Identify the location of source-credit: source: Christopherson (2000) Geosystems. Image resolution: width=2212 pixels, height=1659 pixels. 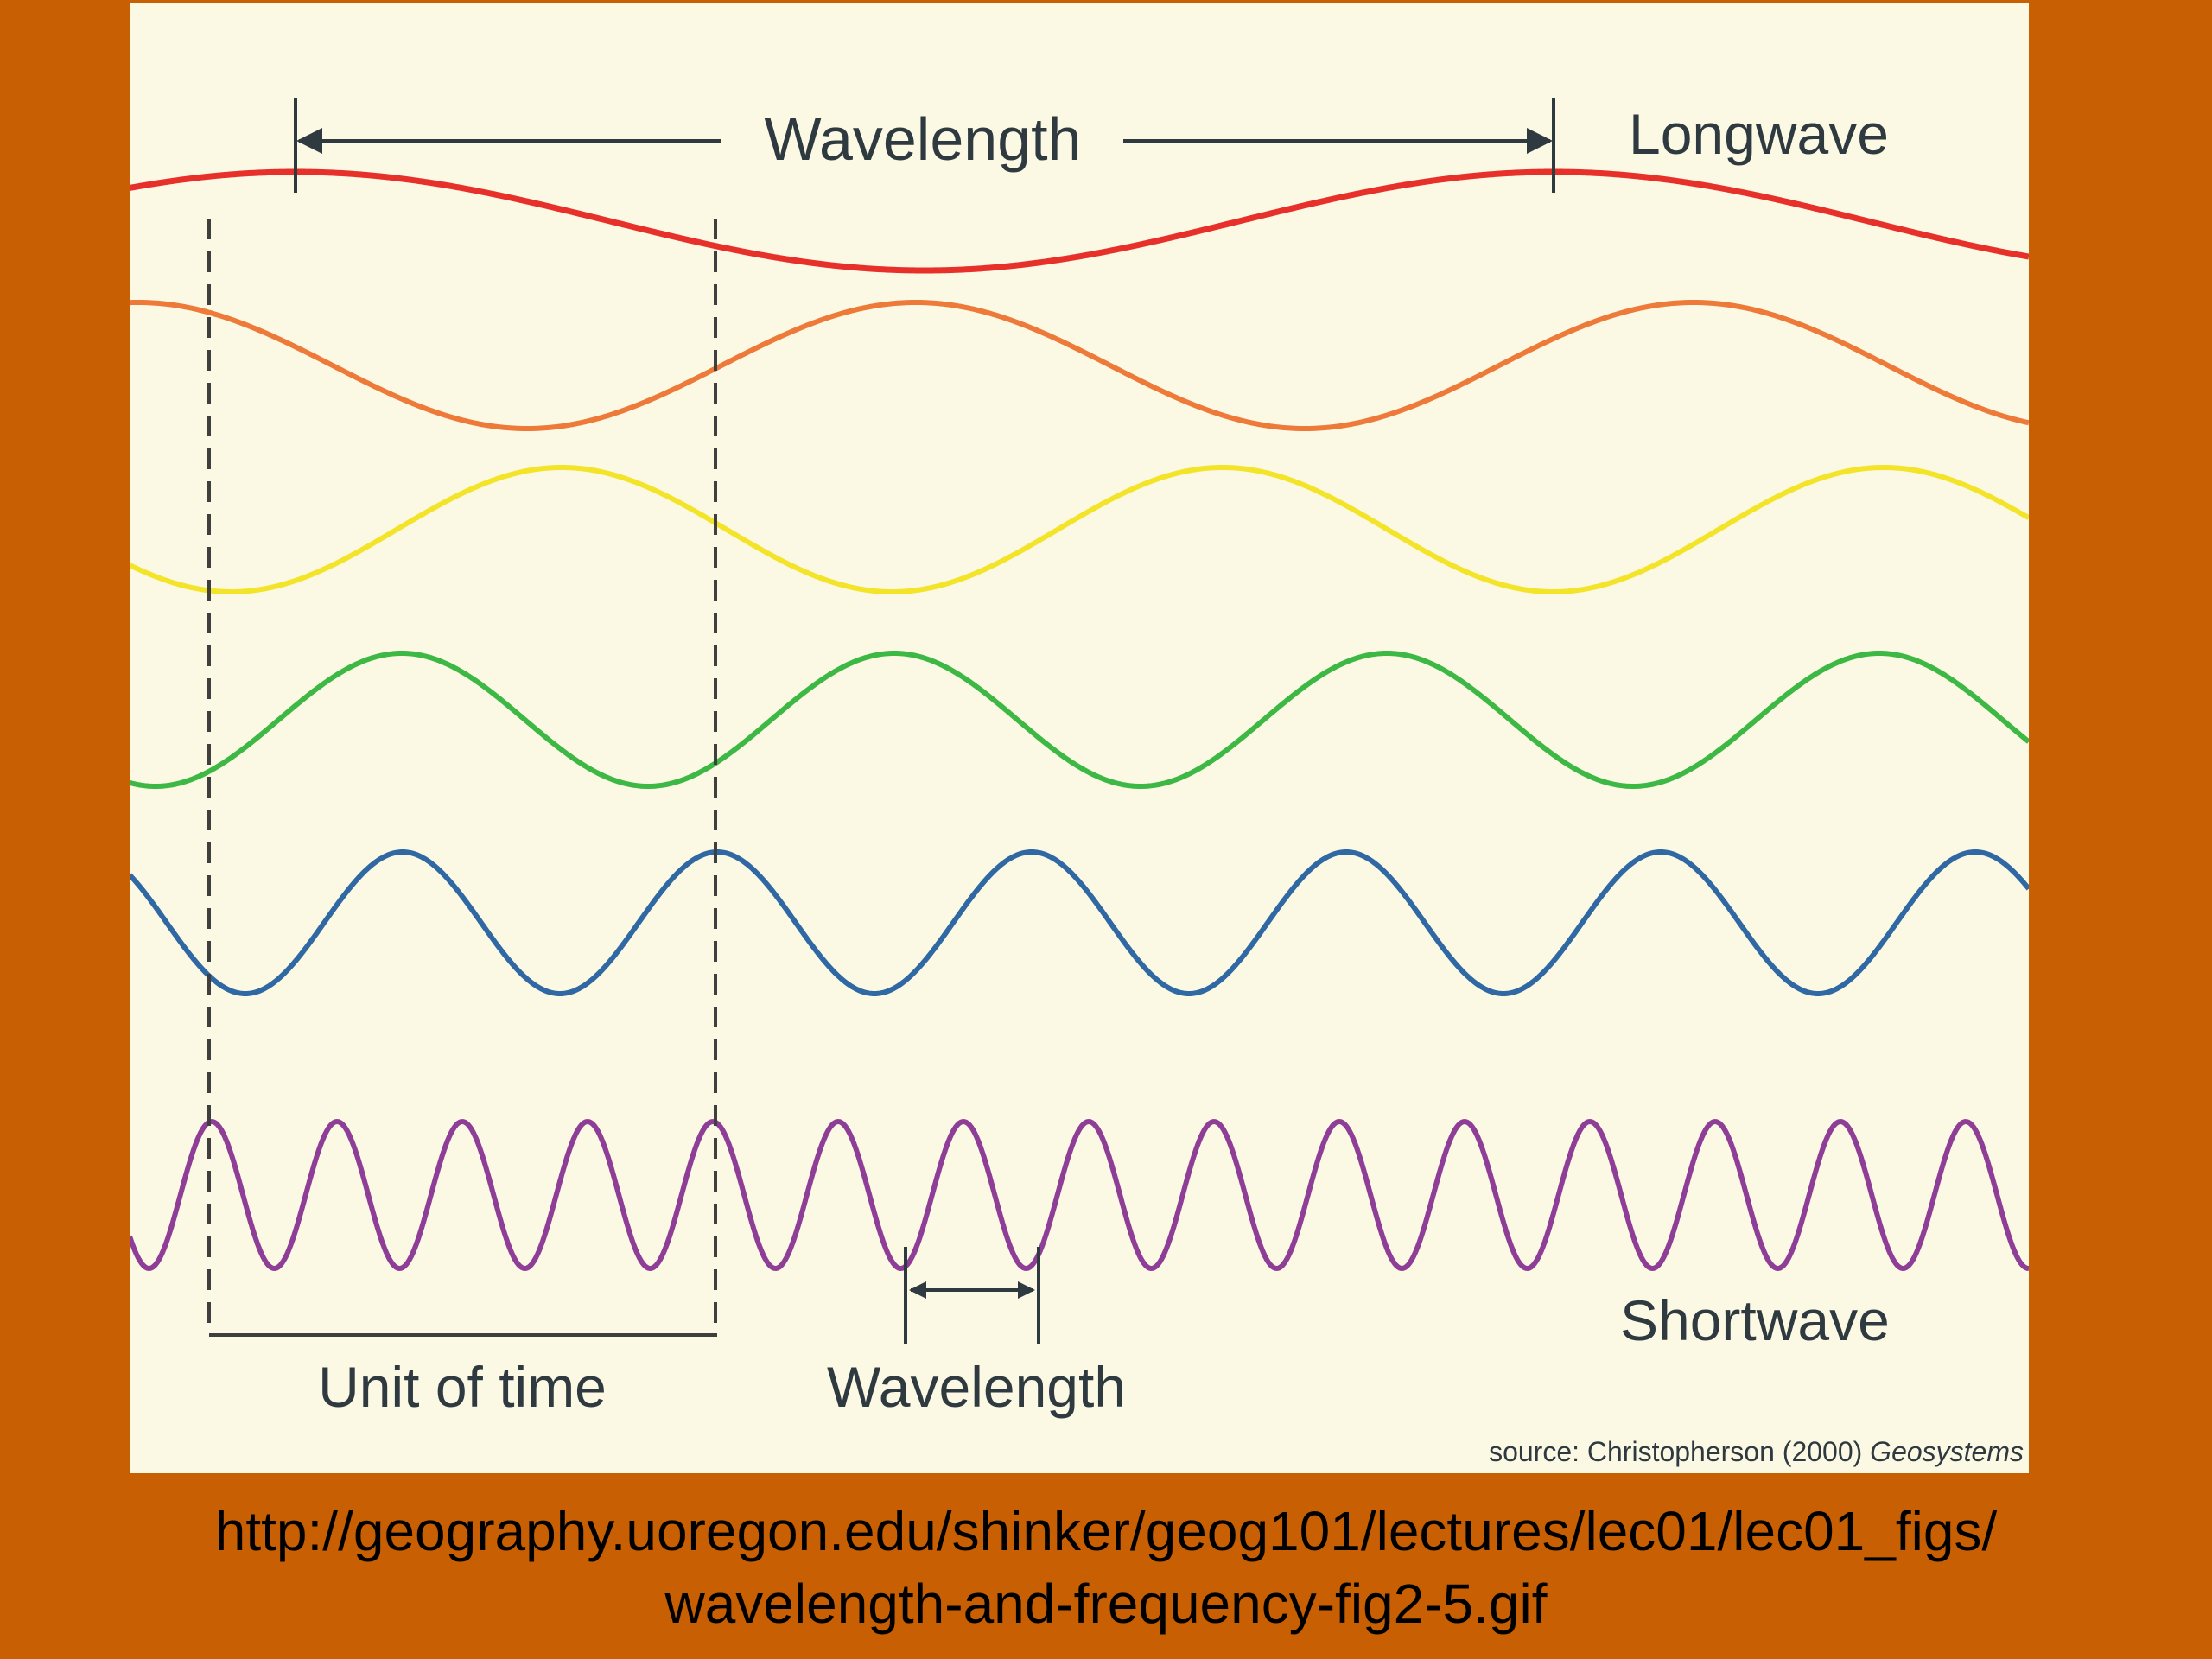
(1756, 1451).